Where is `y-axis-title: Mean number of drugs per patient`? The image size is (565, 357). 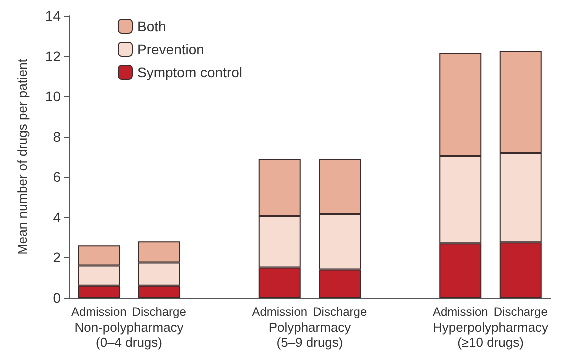 y-axis-title: Mean number of drugs per patient is located at coordinates (22, 156).